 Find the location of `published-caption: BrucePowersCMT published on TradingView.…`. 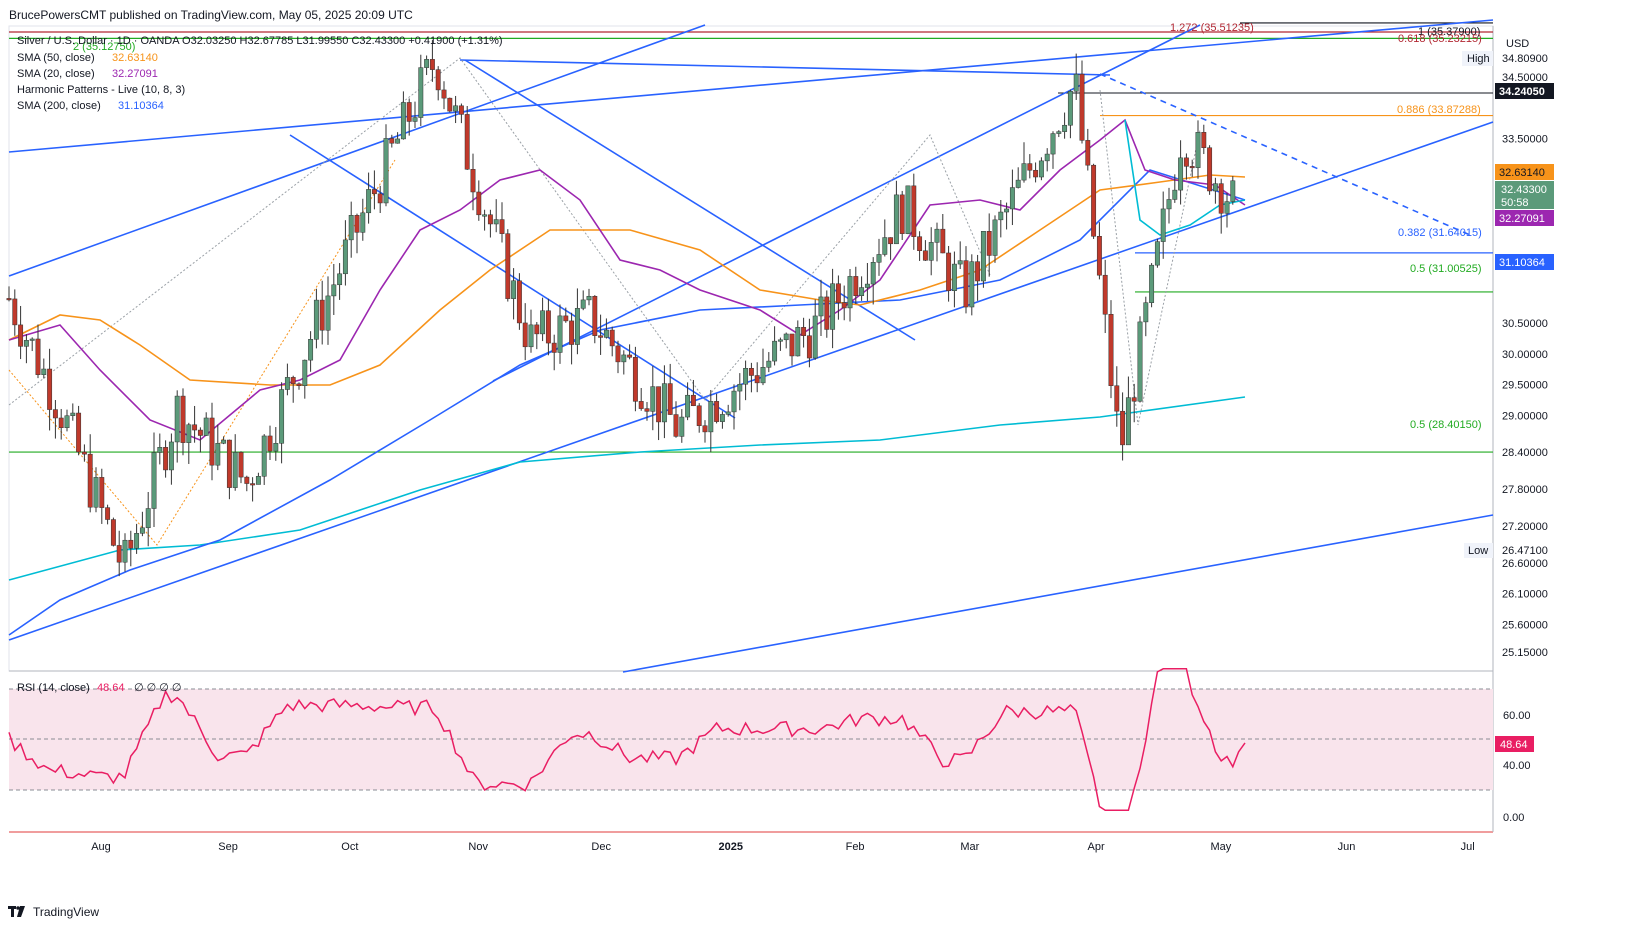

published-caption: BrucePowersCMT published on TradingView.… is located at coordinates (211, 15).